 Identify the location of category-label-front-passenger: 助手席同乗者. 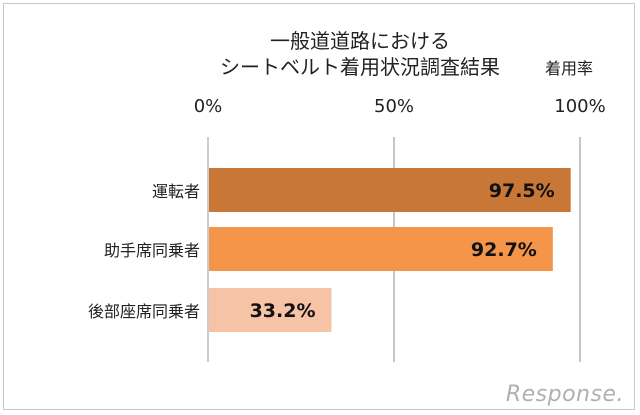
(151, 250).